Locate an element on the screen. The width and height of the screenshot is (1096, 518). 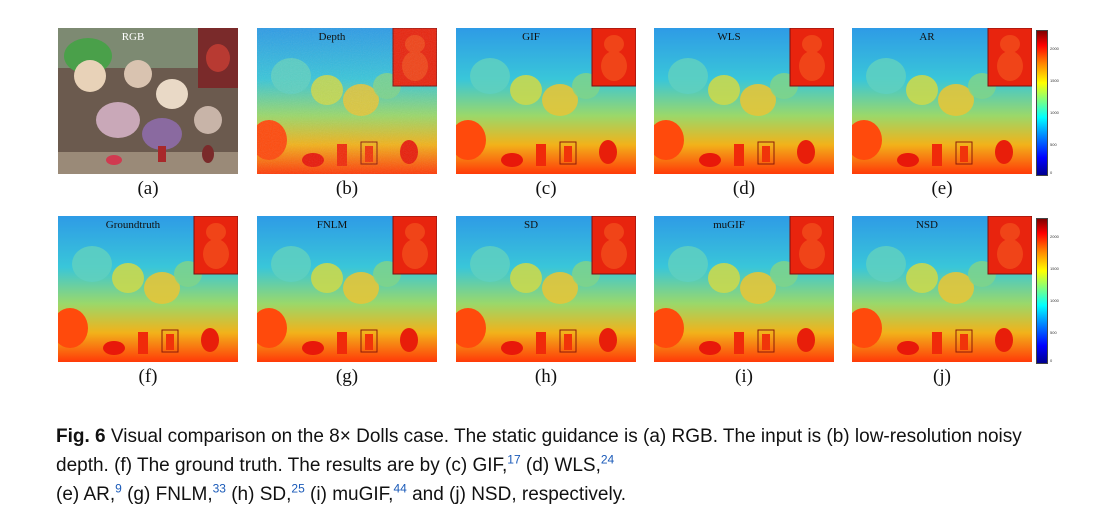
panel-label: NSD is located at coordinates (926, 225).